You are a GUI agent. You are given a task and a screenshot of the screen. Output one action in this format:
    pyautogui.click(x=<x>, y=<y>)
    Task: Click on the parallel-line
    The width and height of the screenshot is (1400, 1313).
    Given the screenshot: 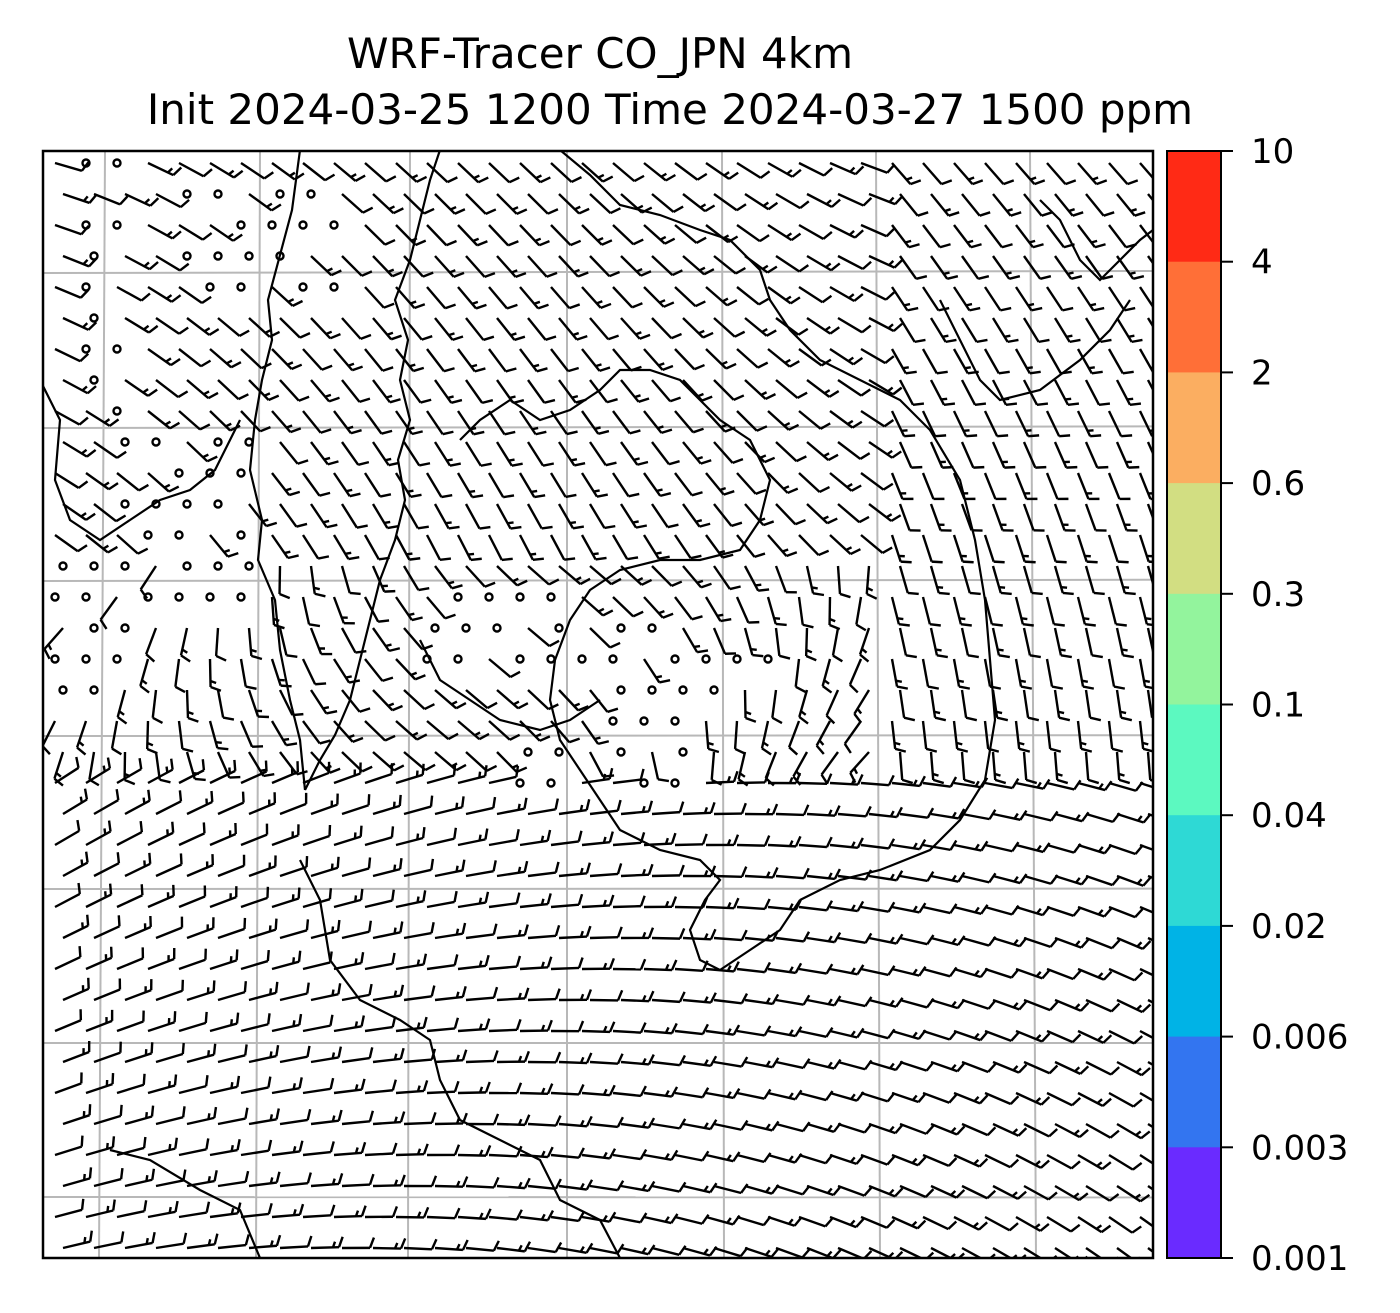 What is the action you would take?
    pyautogui.click(x=598, y=272)
    